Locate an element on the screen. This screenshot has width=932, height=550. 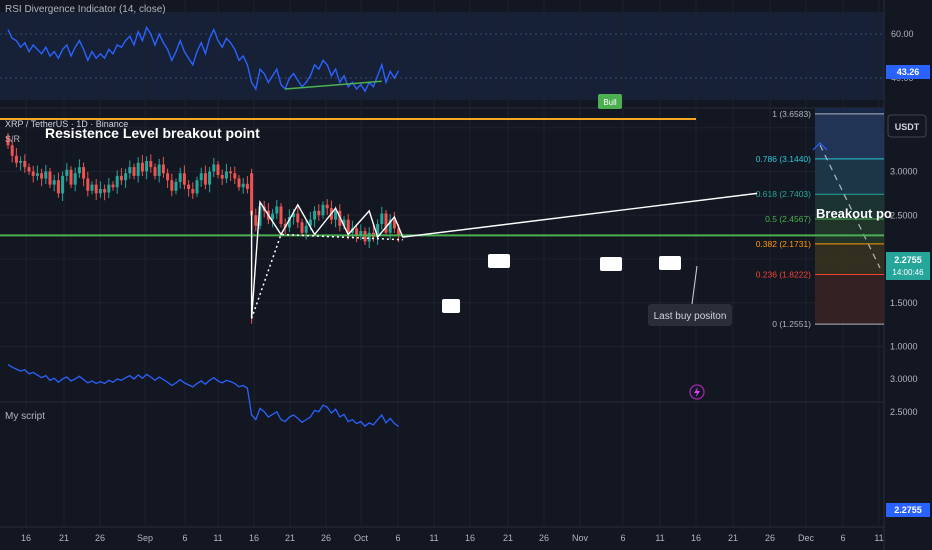
script-title: My script is located at coordinates (25, 416).